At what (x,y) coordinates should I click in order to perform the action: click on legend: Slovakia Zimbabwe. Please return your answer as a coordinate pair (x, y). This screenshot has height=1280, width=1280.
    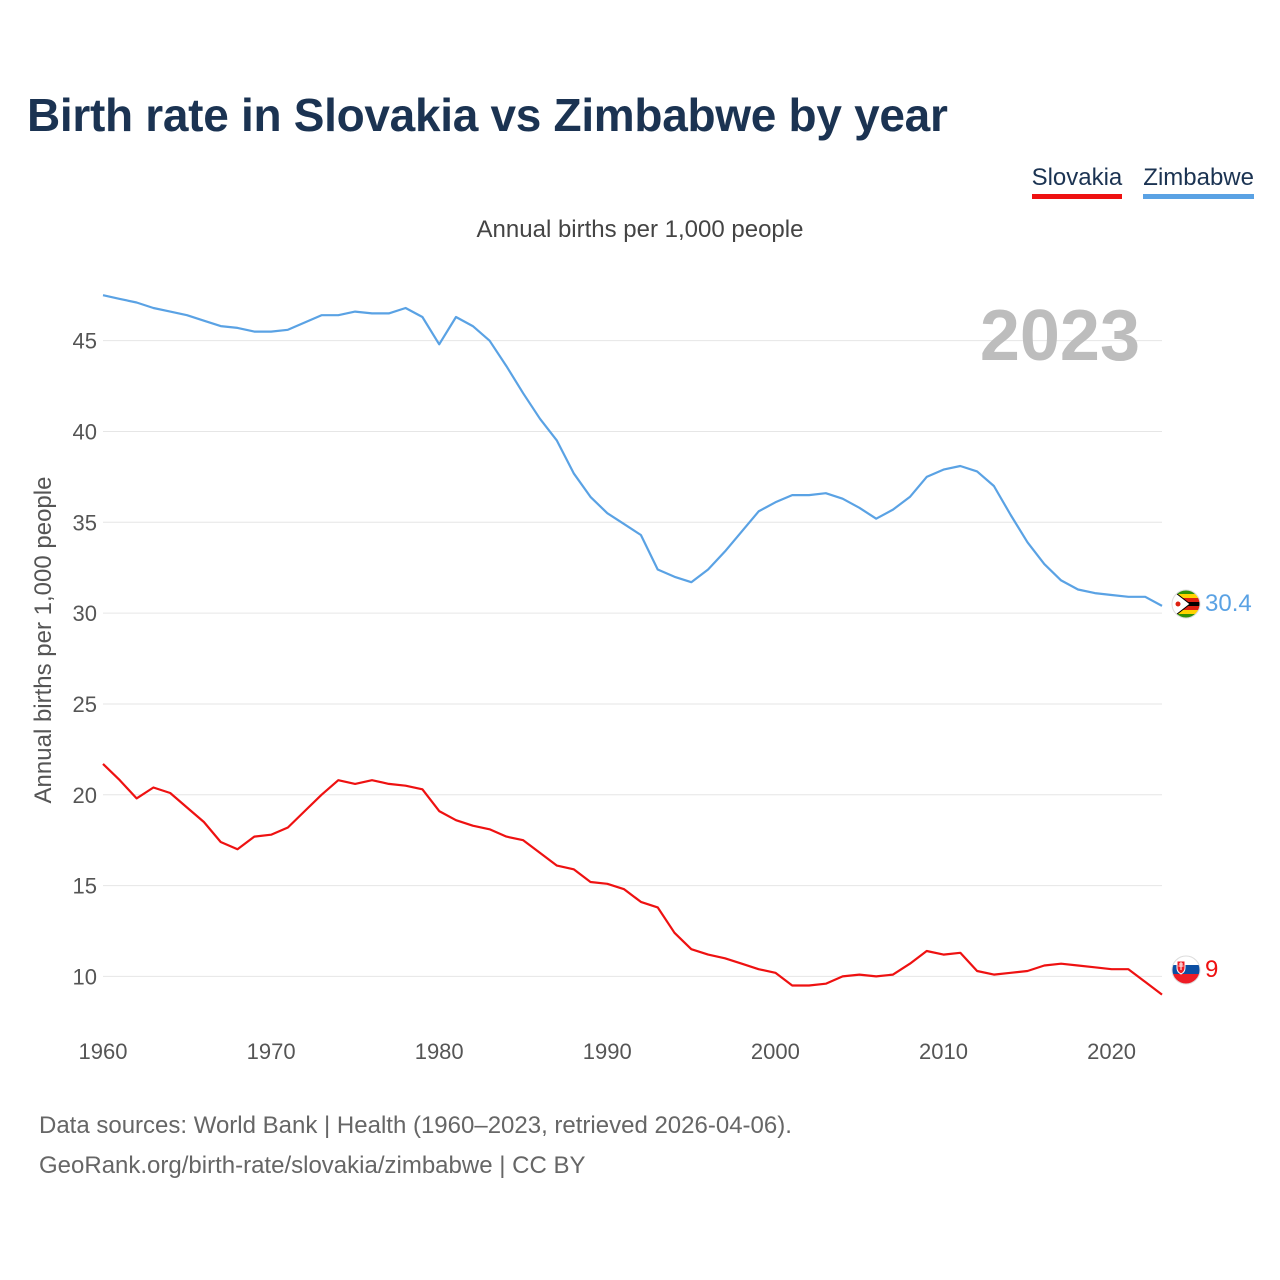
    Looking at the image, I should click on (1142, 181).